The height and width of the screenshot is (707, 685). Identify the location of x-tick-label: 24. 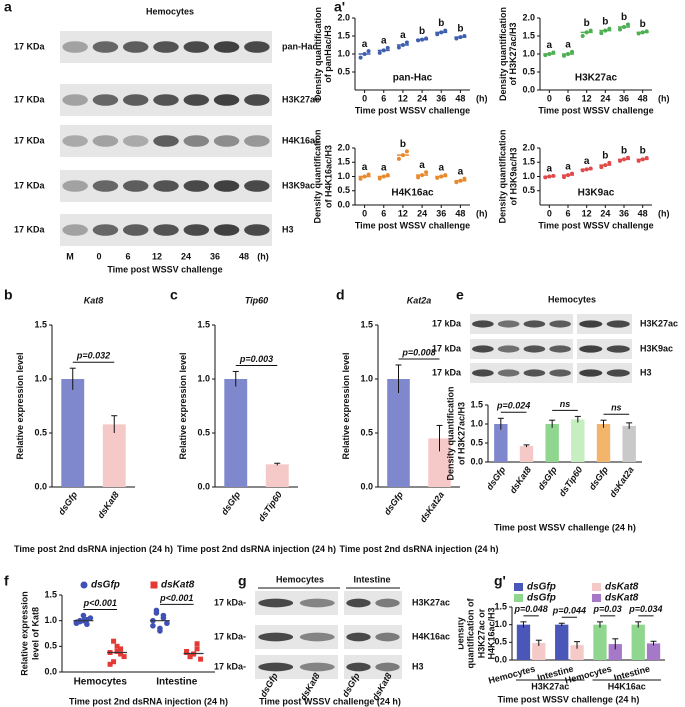
(422, 98).